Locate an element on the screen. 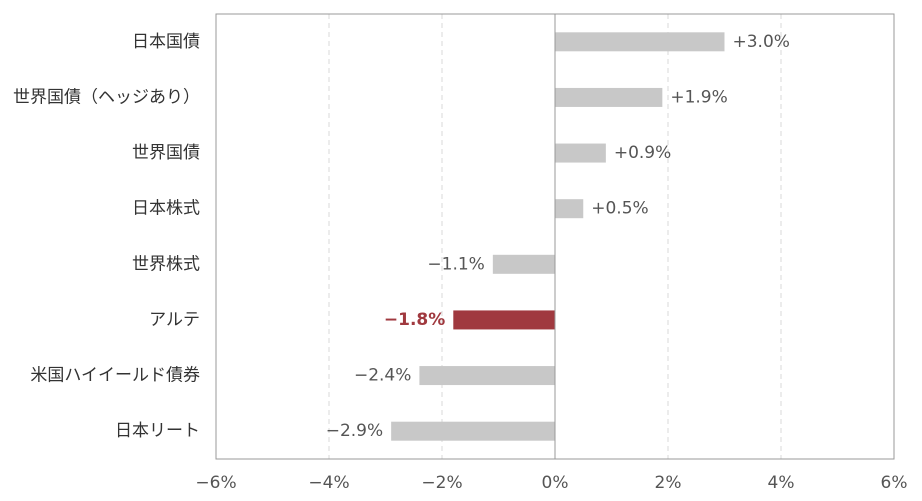  x-tick-label: 6% is located at coordinates (894, 483).